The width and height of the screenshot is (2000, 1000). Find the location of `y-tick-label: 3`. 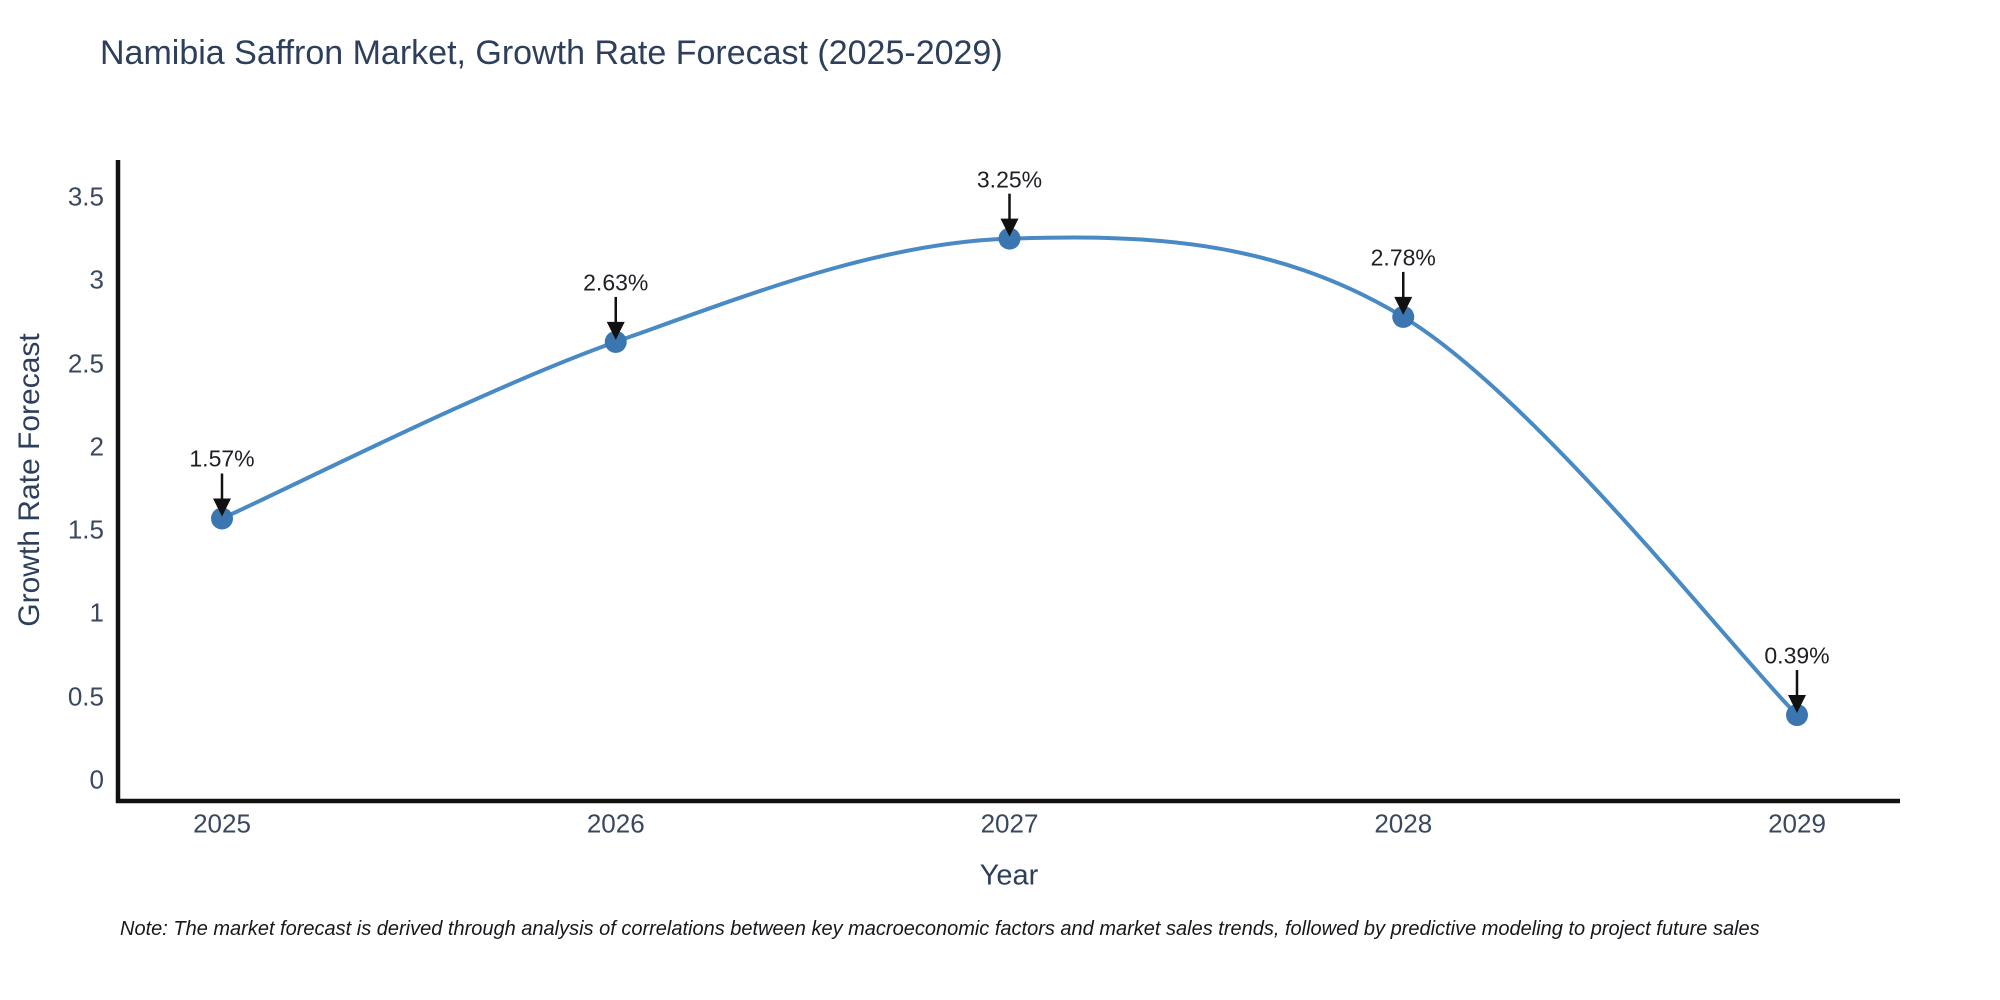

y-tick-label: 3 is located at coordinates (96, 279).